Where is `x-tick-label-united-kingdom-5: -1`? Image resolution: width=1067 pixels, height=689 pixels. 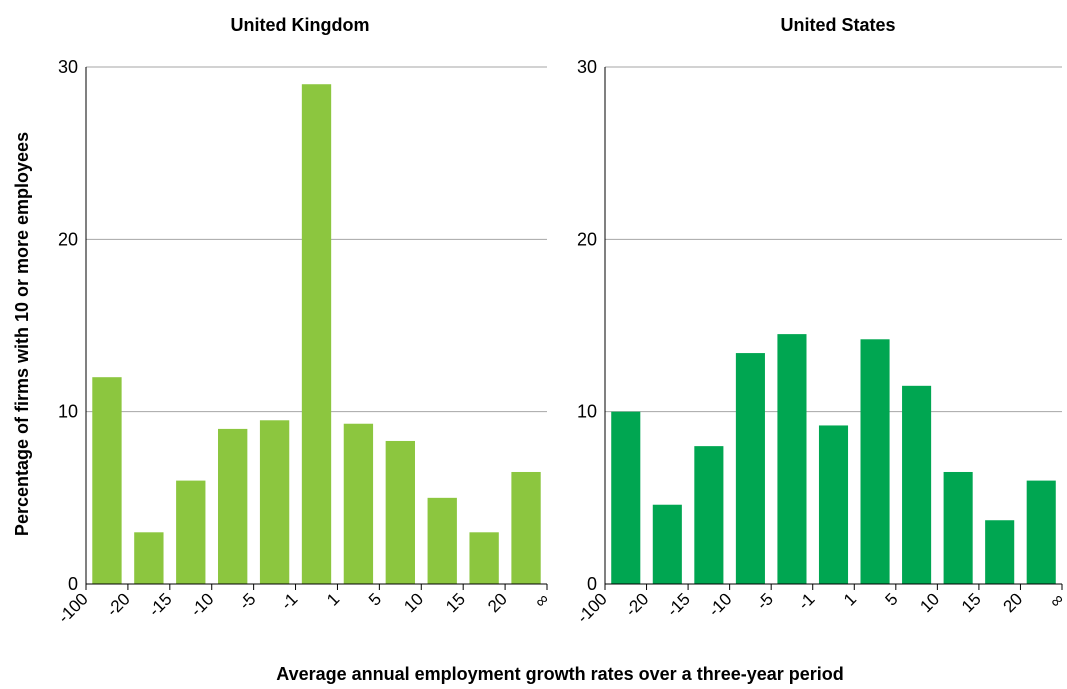
x-tick-label-united-kingdom-5: -1 is located at coordinates (289, 601).